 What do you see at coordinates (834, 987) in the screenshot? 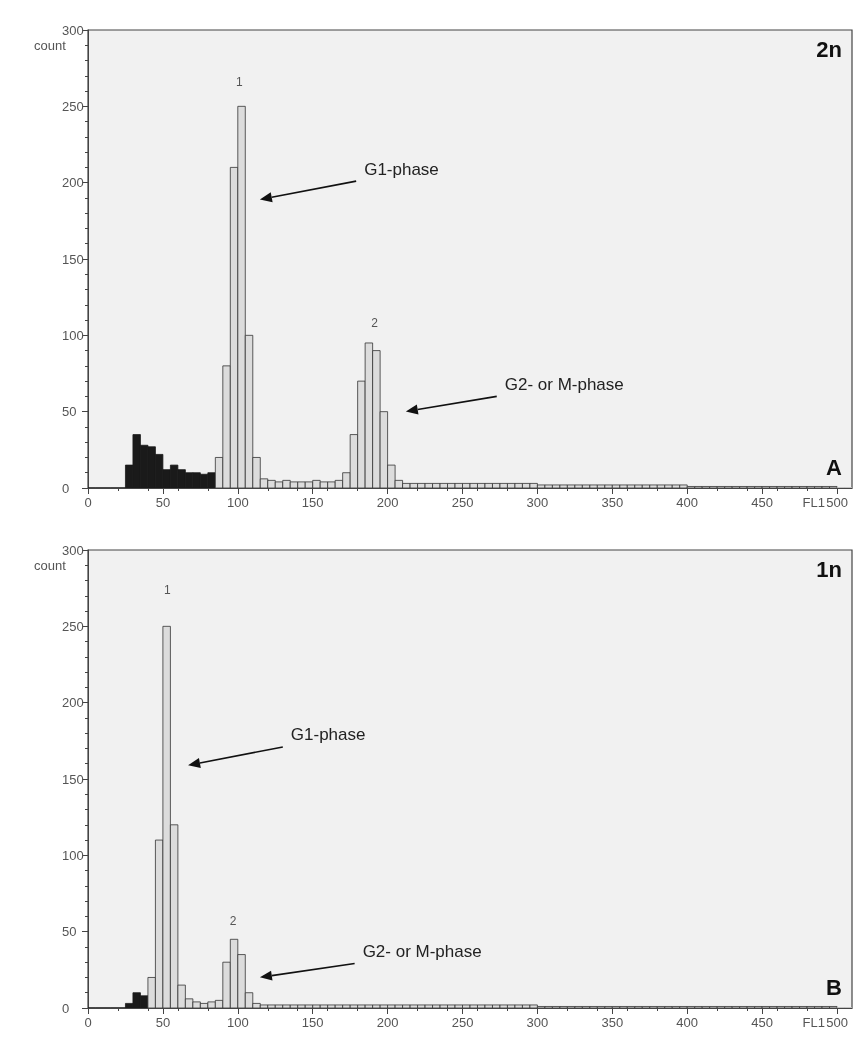
I see `annotation: B` at bounding box center [834, 987].